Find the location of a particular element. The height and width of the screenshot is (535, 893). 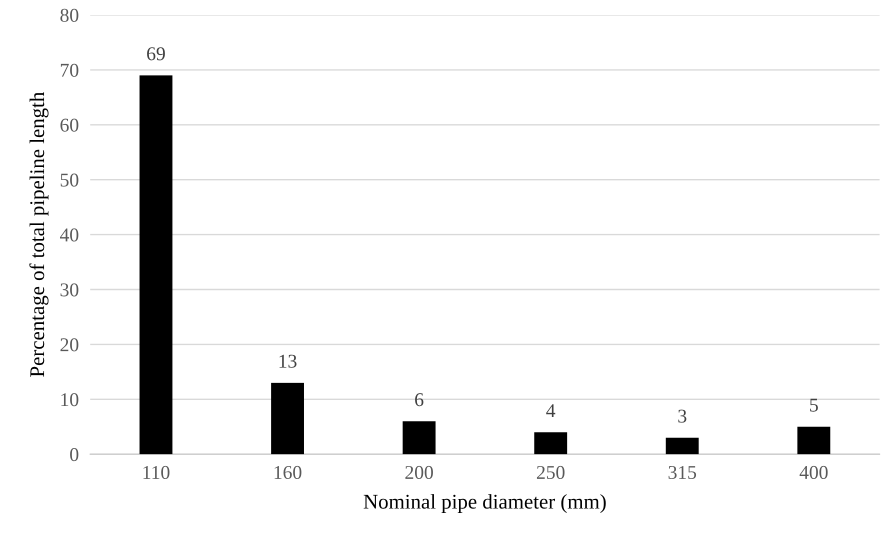

y-tick-label: 60 is located at coordinates (69, 125).